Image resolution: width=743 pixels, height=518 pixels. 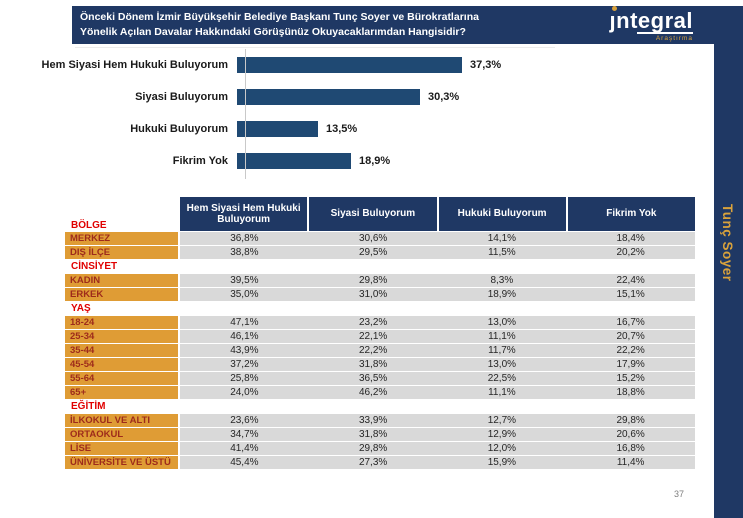 I want to click on cell-value: 23,6%, so click(x=244, y=420).